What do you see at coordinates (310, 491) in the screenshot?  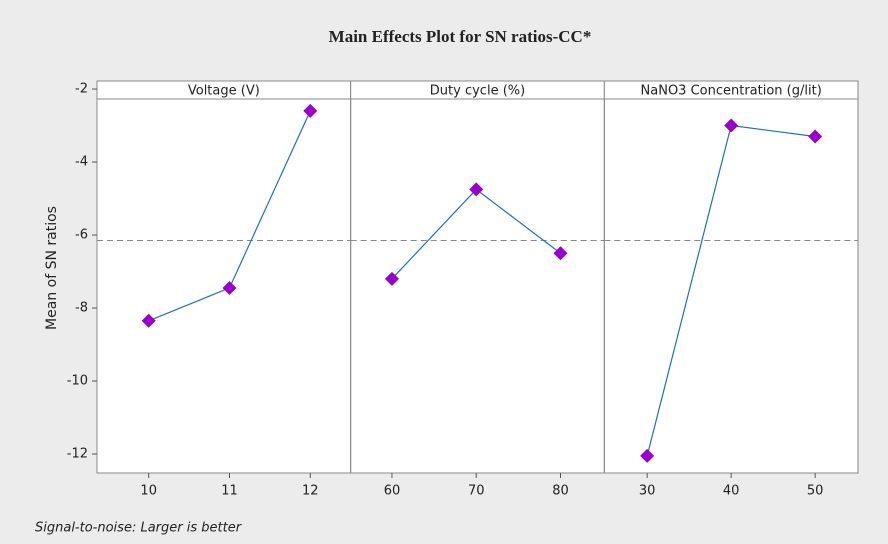 I see `x-tick-label: 12` at bounding box center [310, 491].